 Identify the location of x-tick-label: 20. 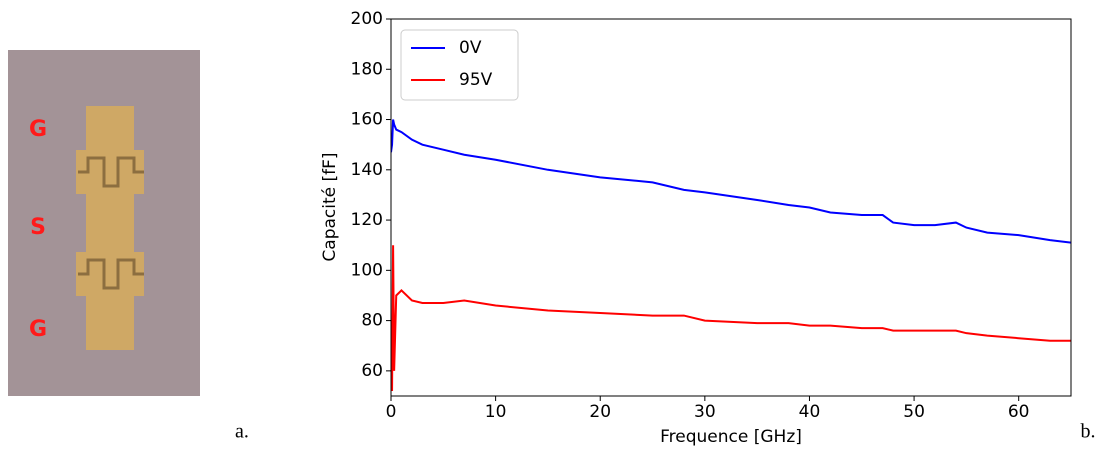
(600, 412).